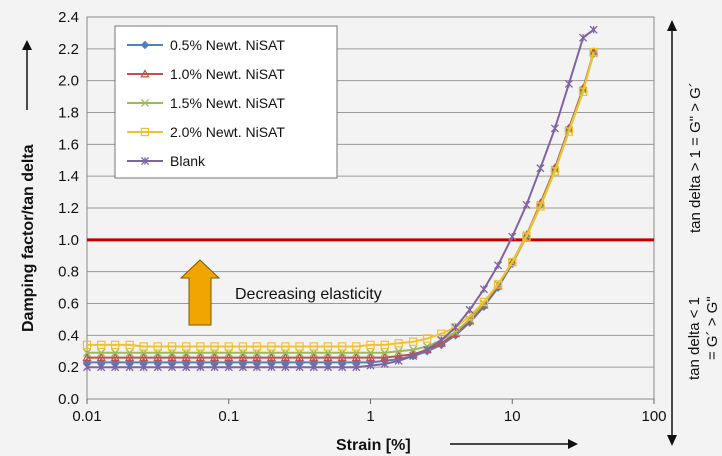 The image size is (722, 456). What do you see at coordinates (373, 445) in the screenshot?
I see `x-axis-title: Strain [%]` at bounding box center [373, 445].